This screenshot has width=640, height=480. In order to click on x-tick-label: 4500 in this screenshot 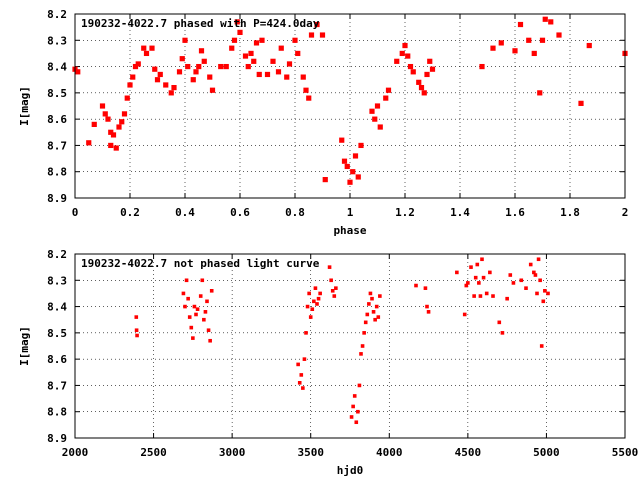, I will do `click(468, 452)`.